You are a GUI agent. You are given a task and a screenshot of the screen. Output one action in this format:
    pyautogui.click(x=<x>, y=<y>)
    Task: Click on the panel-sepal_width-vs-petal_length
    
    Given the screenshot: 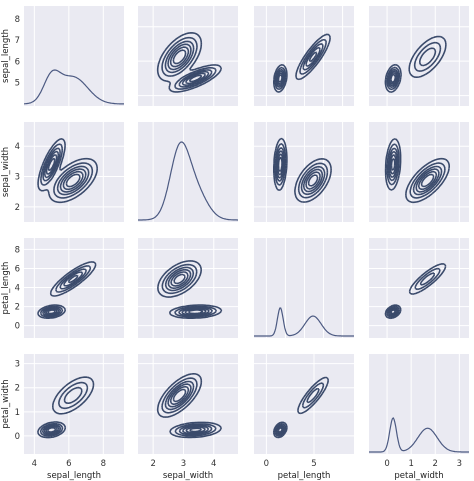 What is the action you would take?
    pyautogui.click(x=304, y=172)
    